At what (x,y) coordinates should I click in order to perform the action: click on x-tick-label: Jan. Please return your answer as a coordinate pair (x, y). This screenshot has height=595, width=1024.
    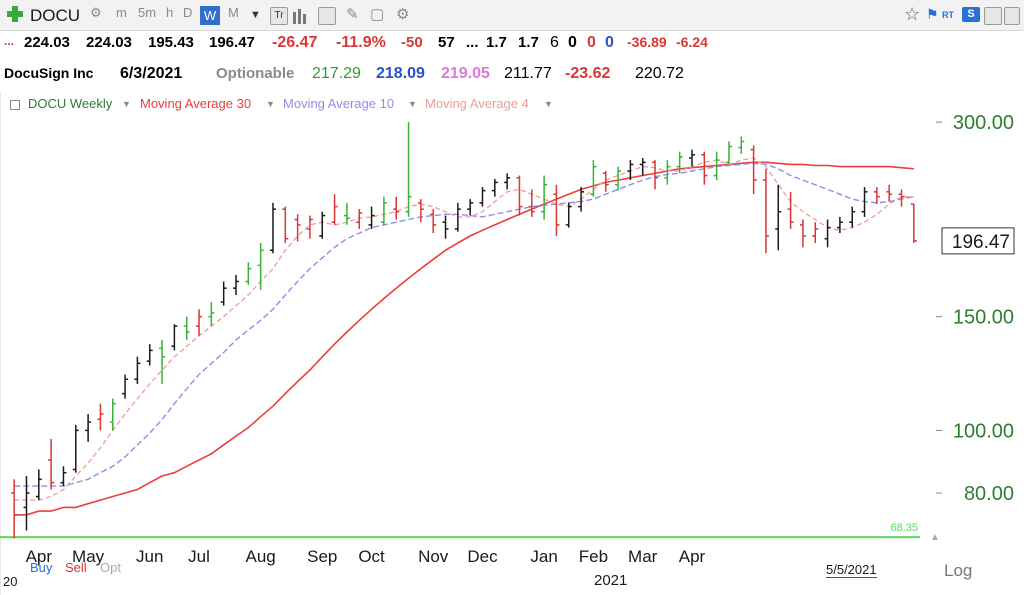
    Looking at the image, I should click on (543, 556).